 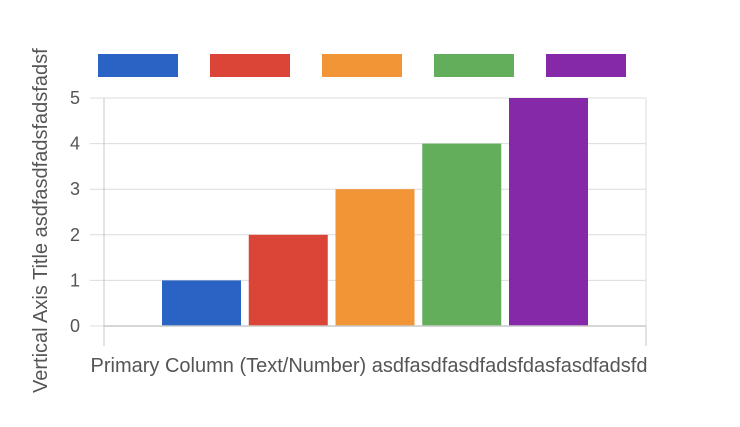 What do you see at coordinates (75, 326) in the screenshot?
I see `y-tick-label-0: 0` at bounding box center [75, 326].